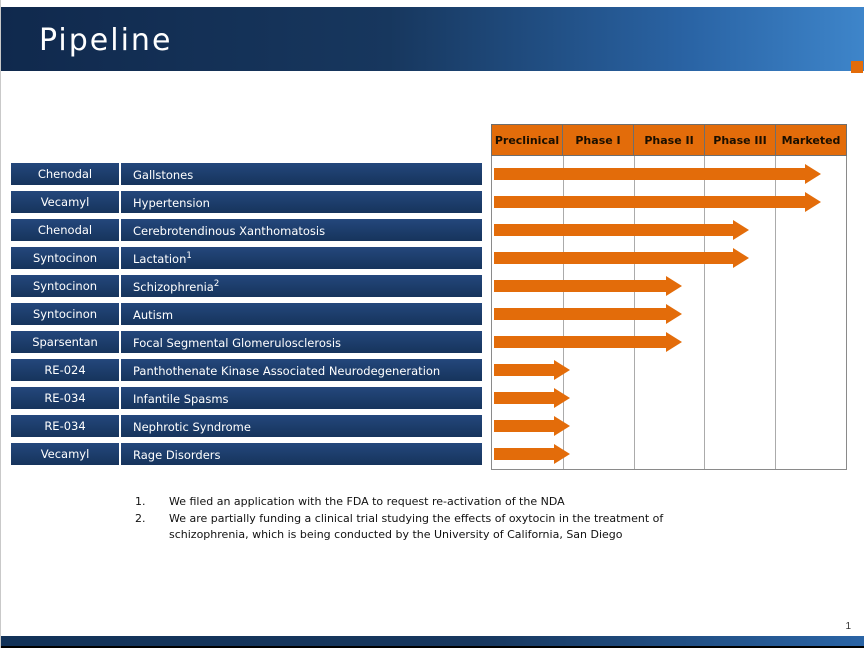 Image resolution: width=864 pixels, height=648 pixels. I want to click on indication-name: Schizophrenia2, so click(301, 286).